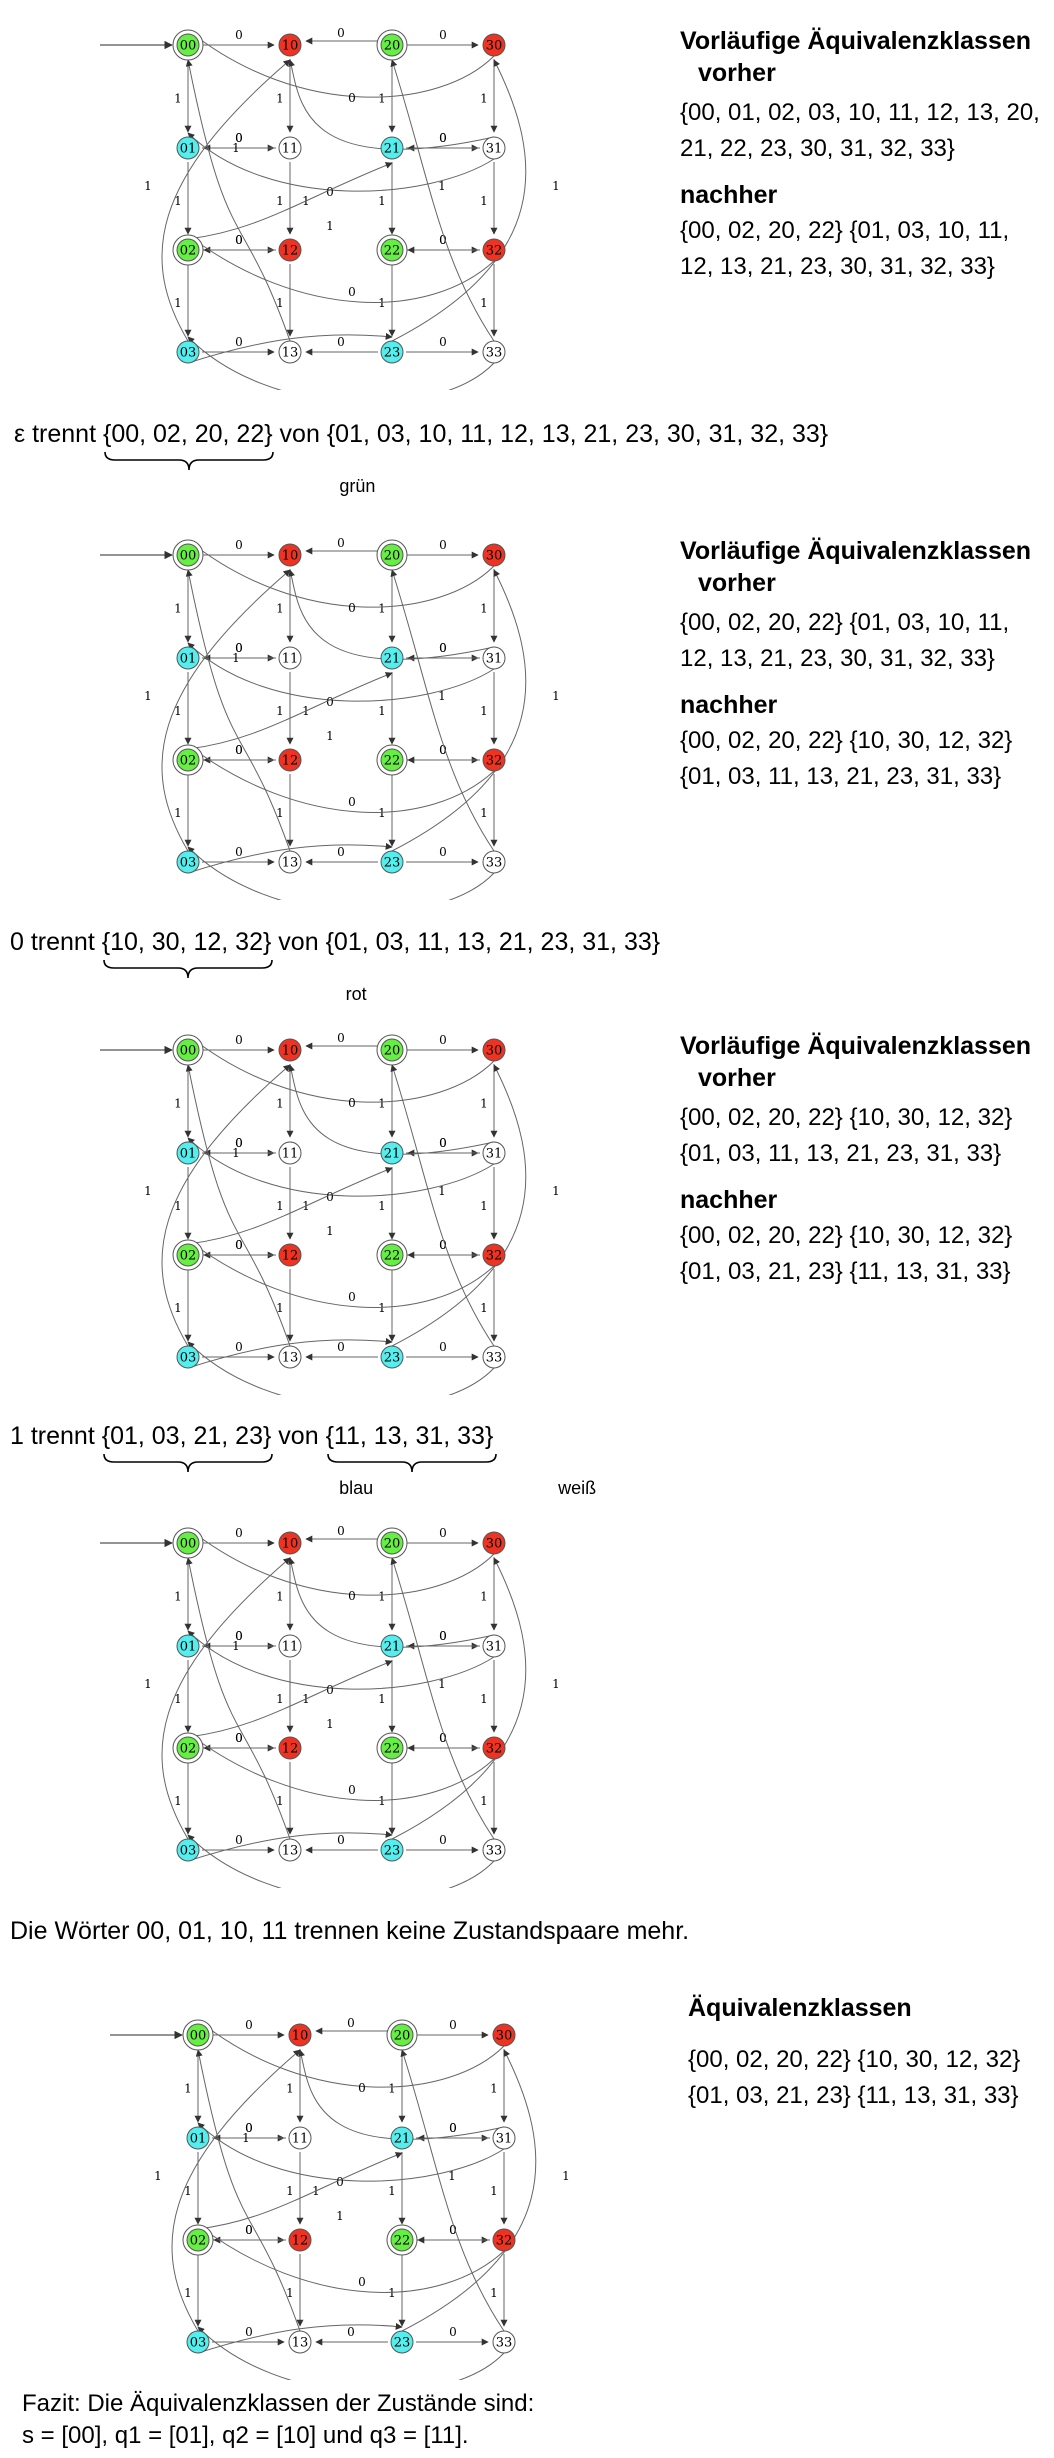  I want to click on state-node-00: 00, so click(188, 1050).